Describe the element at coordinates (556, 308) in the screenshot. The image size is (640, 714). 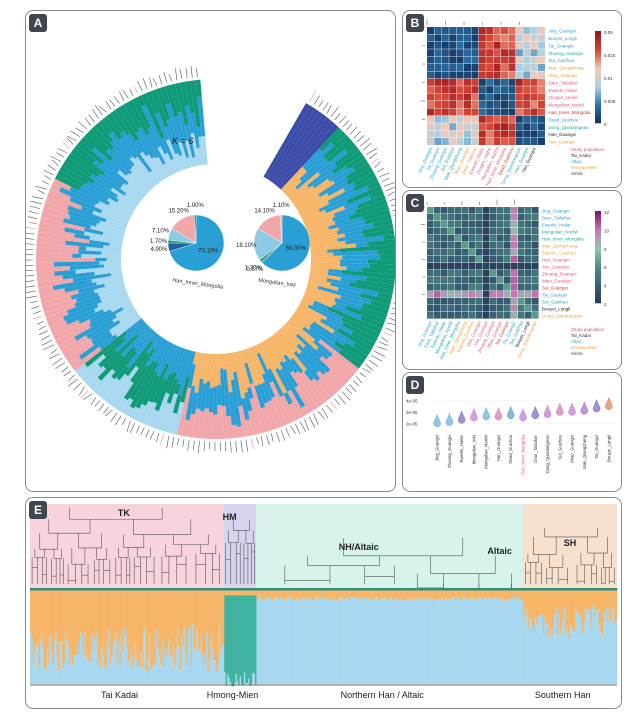
I see `row-label: Bouyei_Longli` at that location.